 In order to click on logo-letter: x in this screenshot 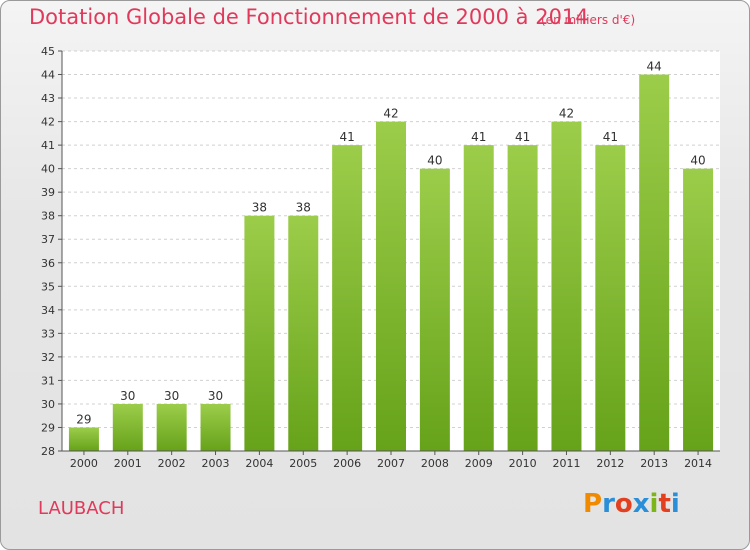, I will do `click(641, 504)`.